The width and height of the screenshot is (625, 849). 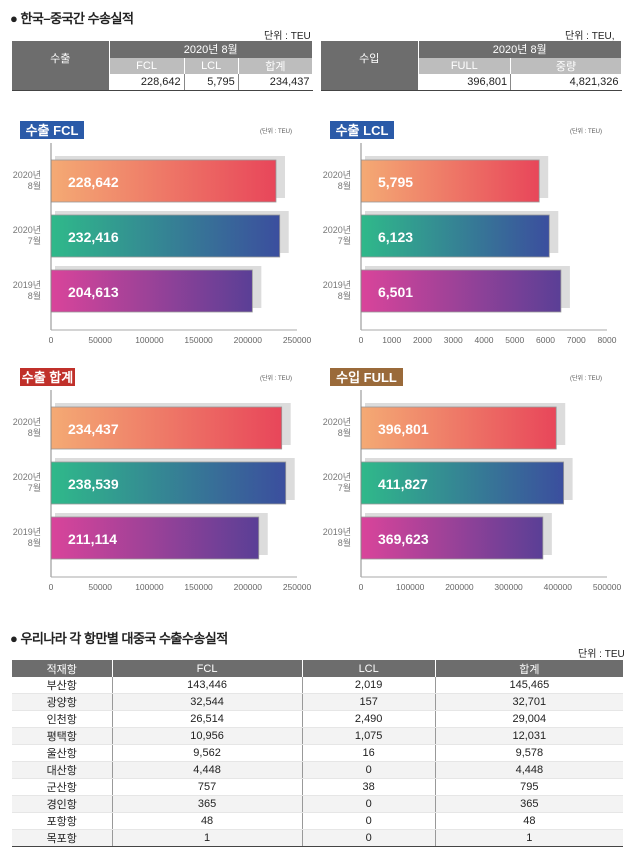 What do you see at coordinates (566, 82) in the screenshot?
I see `val-weight: 4,821,326` at bounding box center [566, 82].